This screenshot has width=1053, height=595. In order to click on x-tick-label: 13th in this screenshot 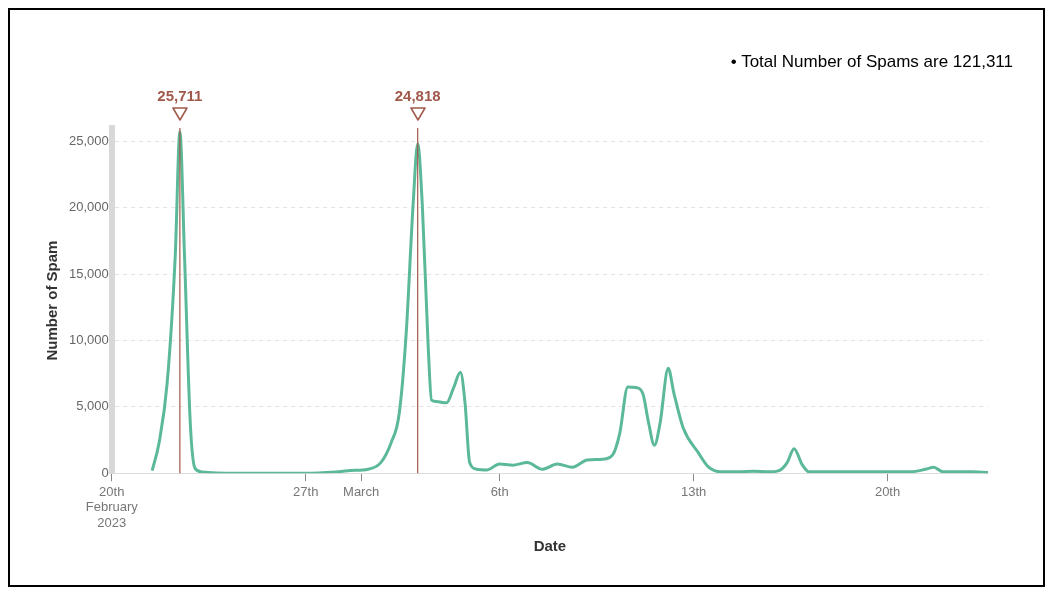, I will do `click(693, 491)`.